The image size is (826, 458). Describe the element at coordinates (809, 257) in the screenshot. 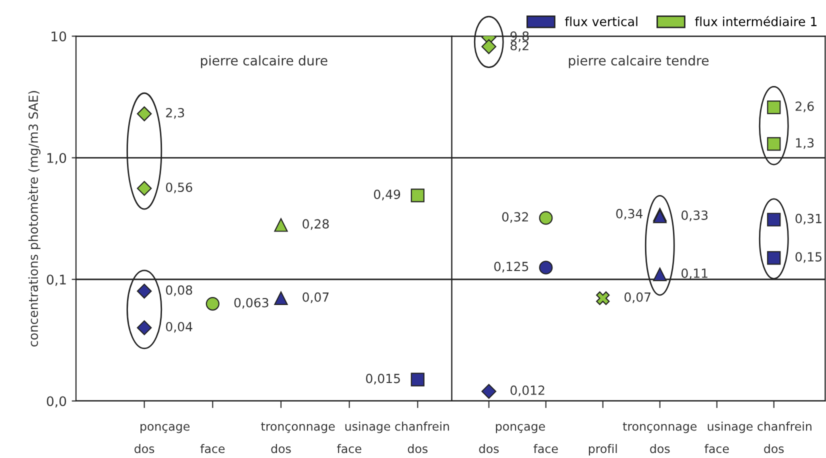

I see `data-label: 0,15` at that location.